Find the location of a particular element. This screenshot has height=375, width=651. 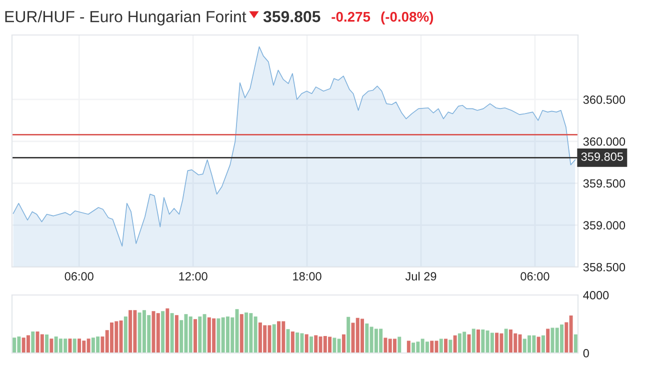

text: 359.805 is located at coordinates (291, 16).